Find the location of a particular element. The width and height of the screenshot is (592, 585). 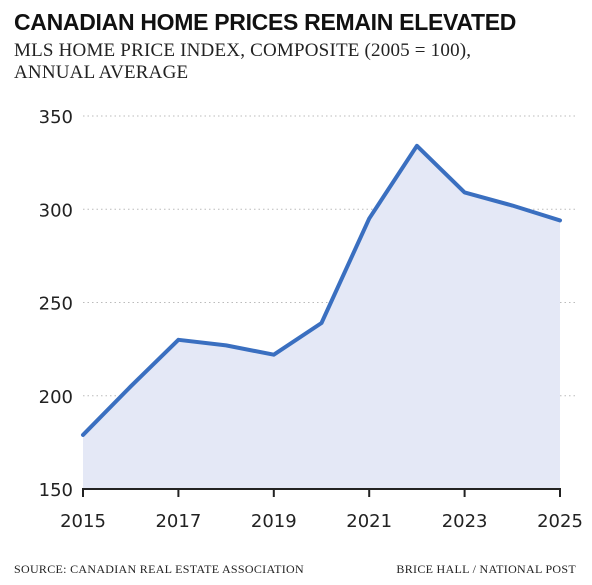

x-tick-label-2015: 2015 is located at coordinates (83, 521).